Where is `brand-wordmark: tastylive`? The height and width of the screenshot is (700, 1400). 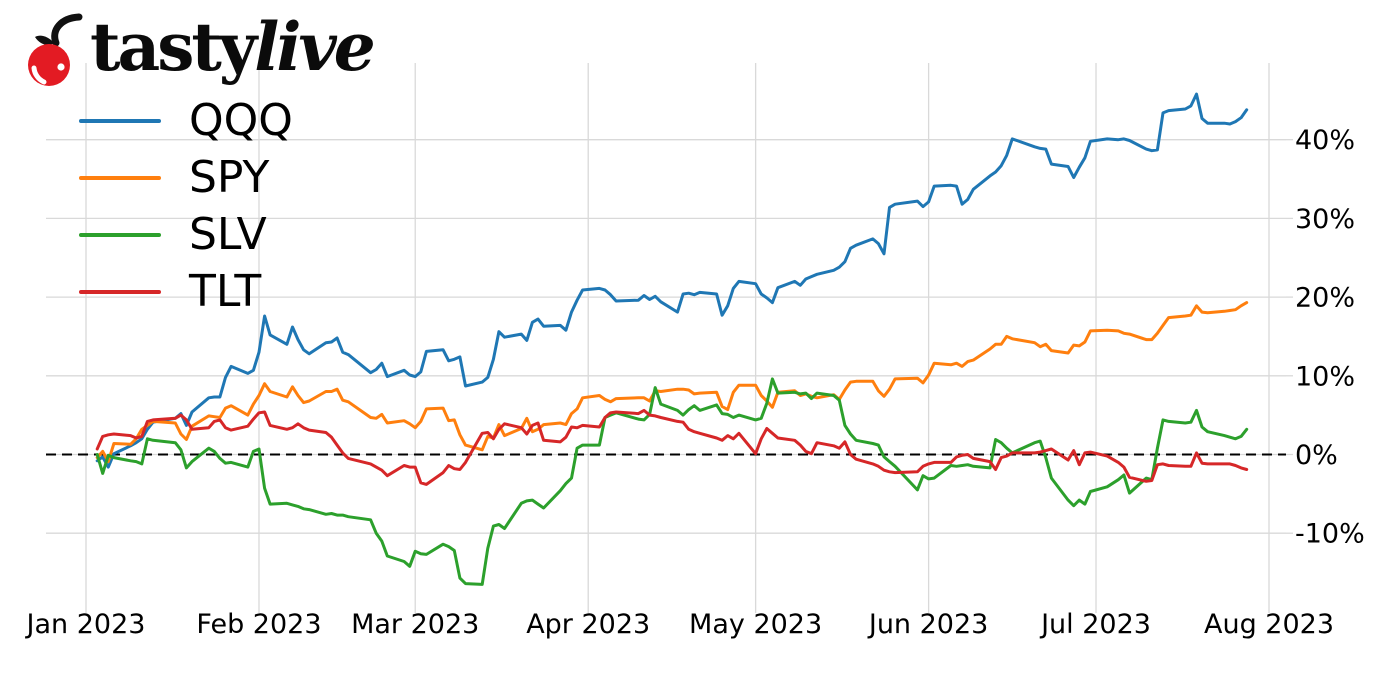 brand-wordmark: tastylive is located at coordinates (233, 47).